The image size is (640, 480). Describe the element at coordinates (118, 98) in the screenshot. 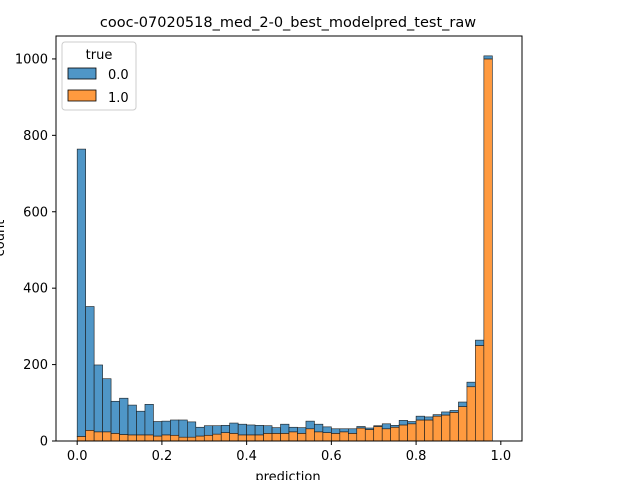

I see `legend-label-1: 1.0` at that location.